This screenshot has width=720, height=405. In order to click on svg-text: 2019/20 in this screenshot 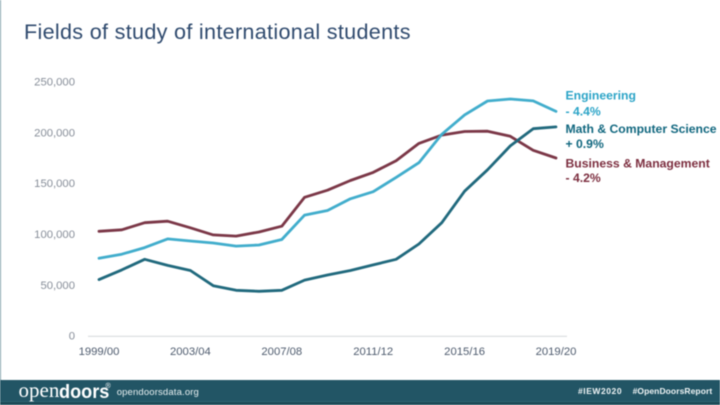, I will do `click(556, 352)`.